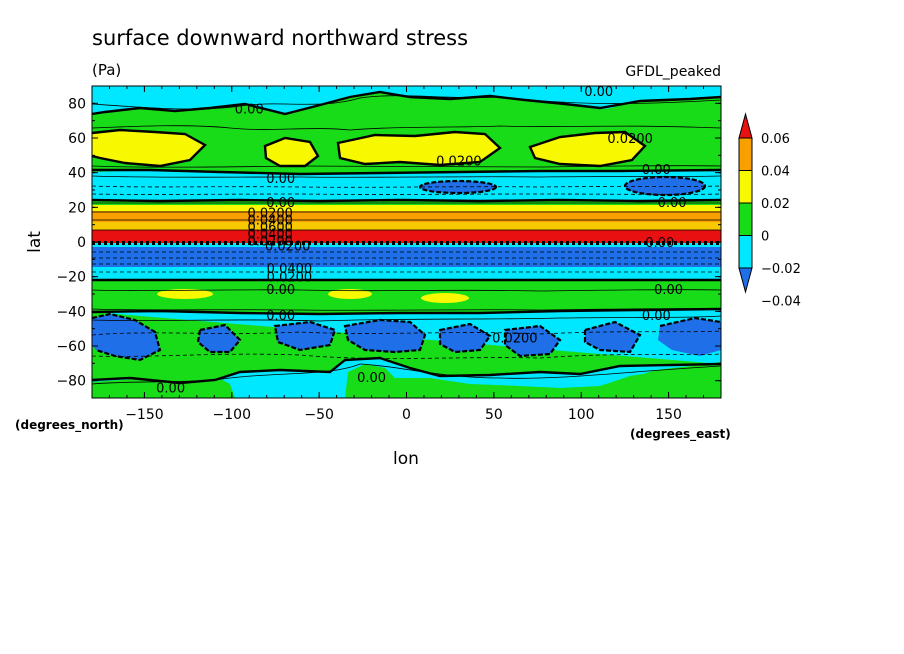 This screenshot has width=904, height=654. What do you see at coordinates (581, 415) in the screenshot?
I see `x-tick-label: 100` at bounding box center [581, 415].